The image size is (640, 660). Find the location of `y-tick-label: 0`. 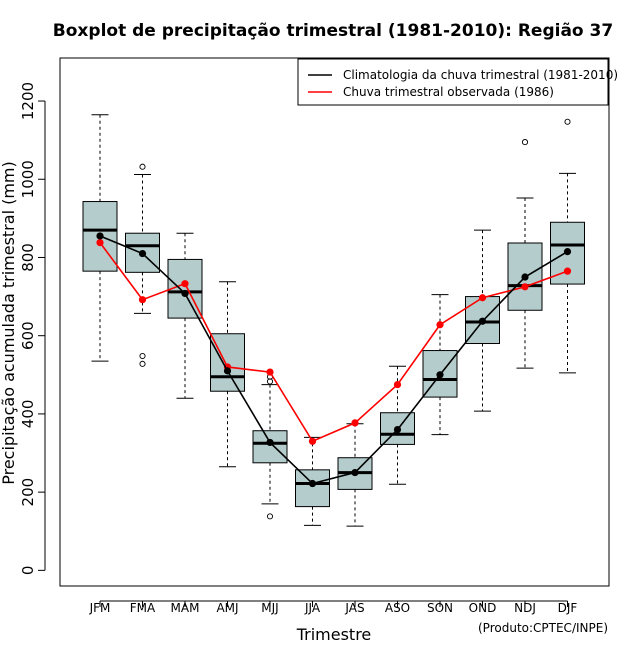

y-tick-label: 0 is located at coordinates (28, 571).